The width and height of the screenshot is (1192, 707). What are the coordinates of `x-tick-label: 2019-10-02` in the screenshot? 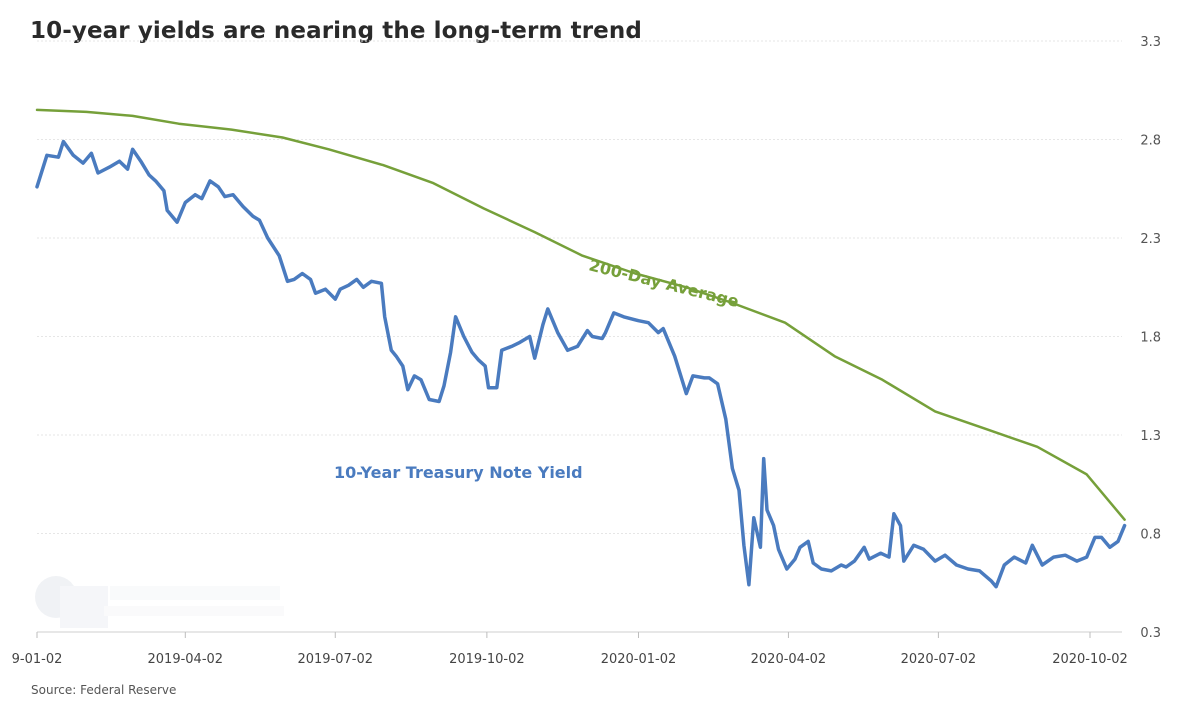 It's located at (487, 659).